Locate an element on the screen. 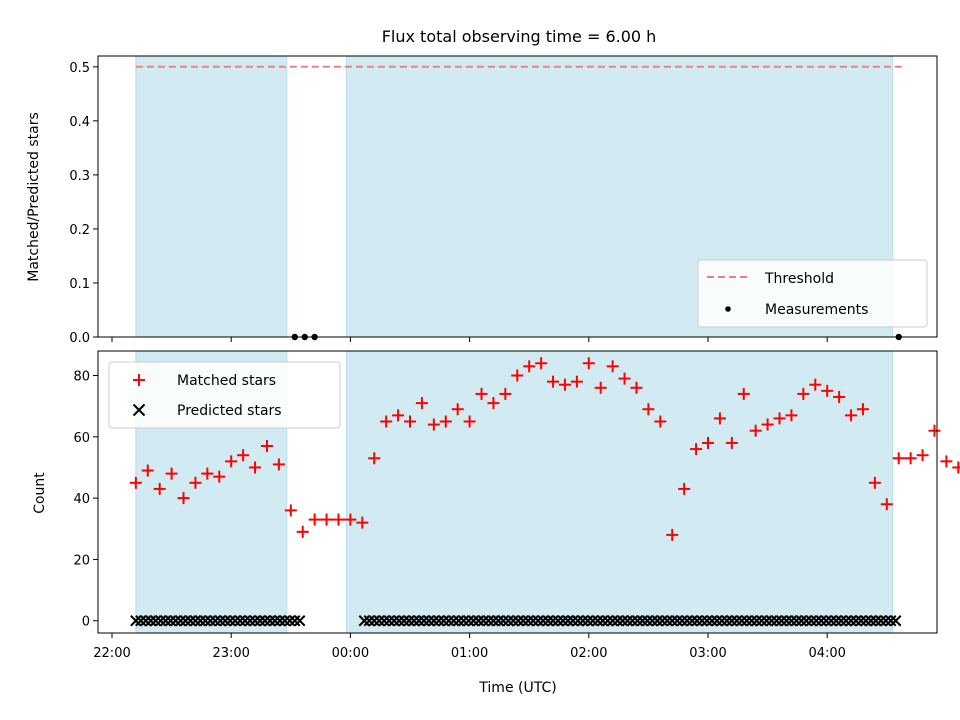  legend-matched-swatch is located at coordinates (139, 380).